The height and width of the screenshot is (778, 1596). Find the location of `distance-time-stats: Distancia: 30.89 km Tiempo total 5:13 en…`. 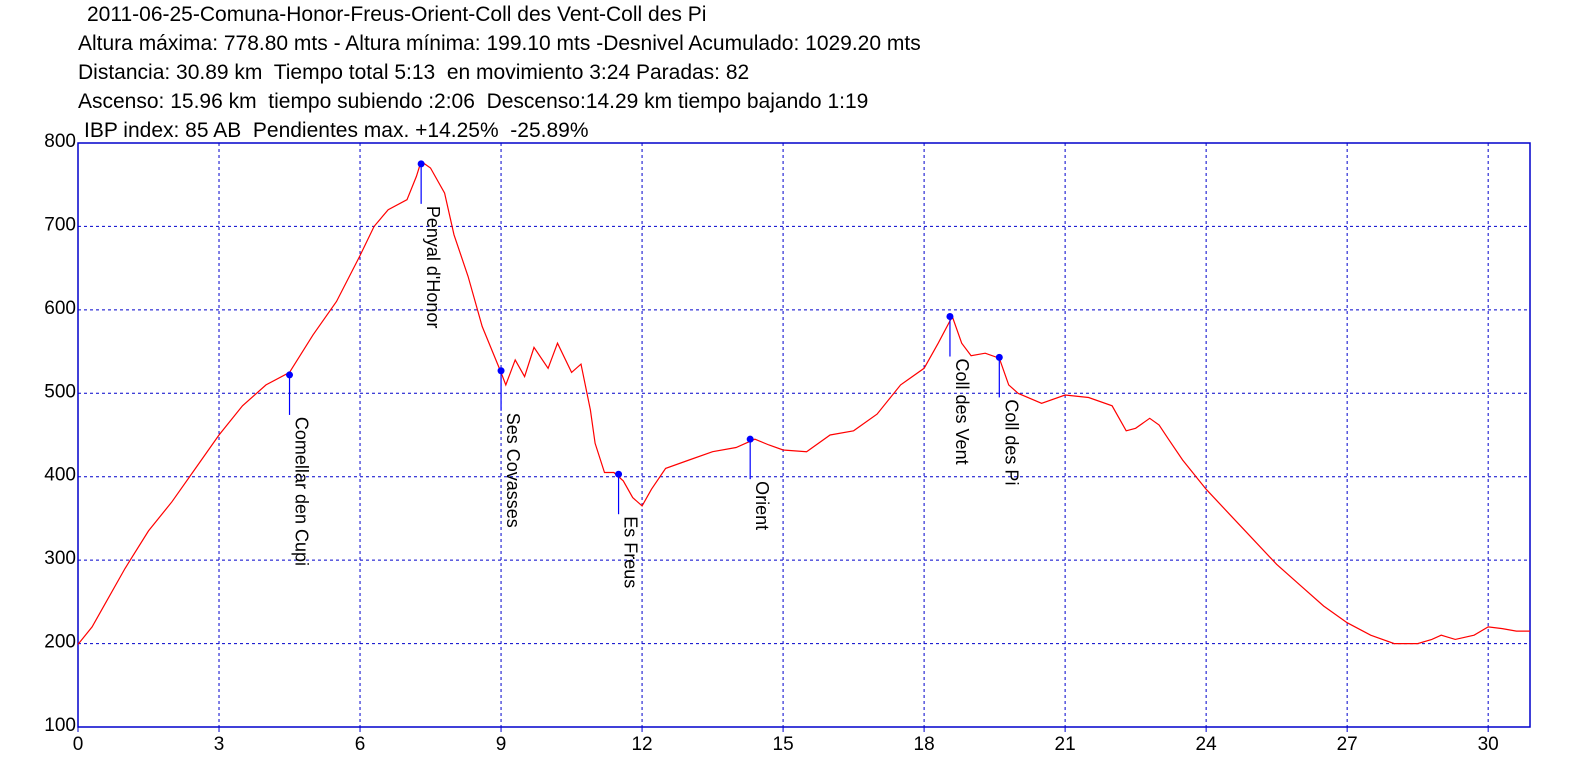

distance-time-stats: Distancia: 30.89 km Tiempo total 5:13 en… is located at coordinates (414, 72).